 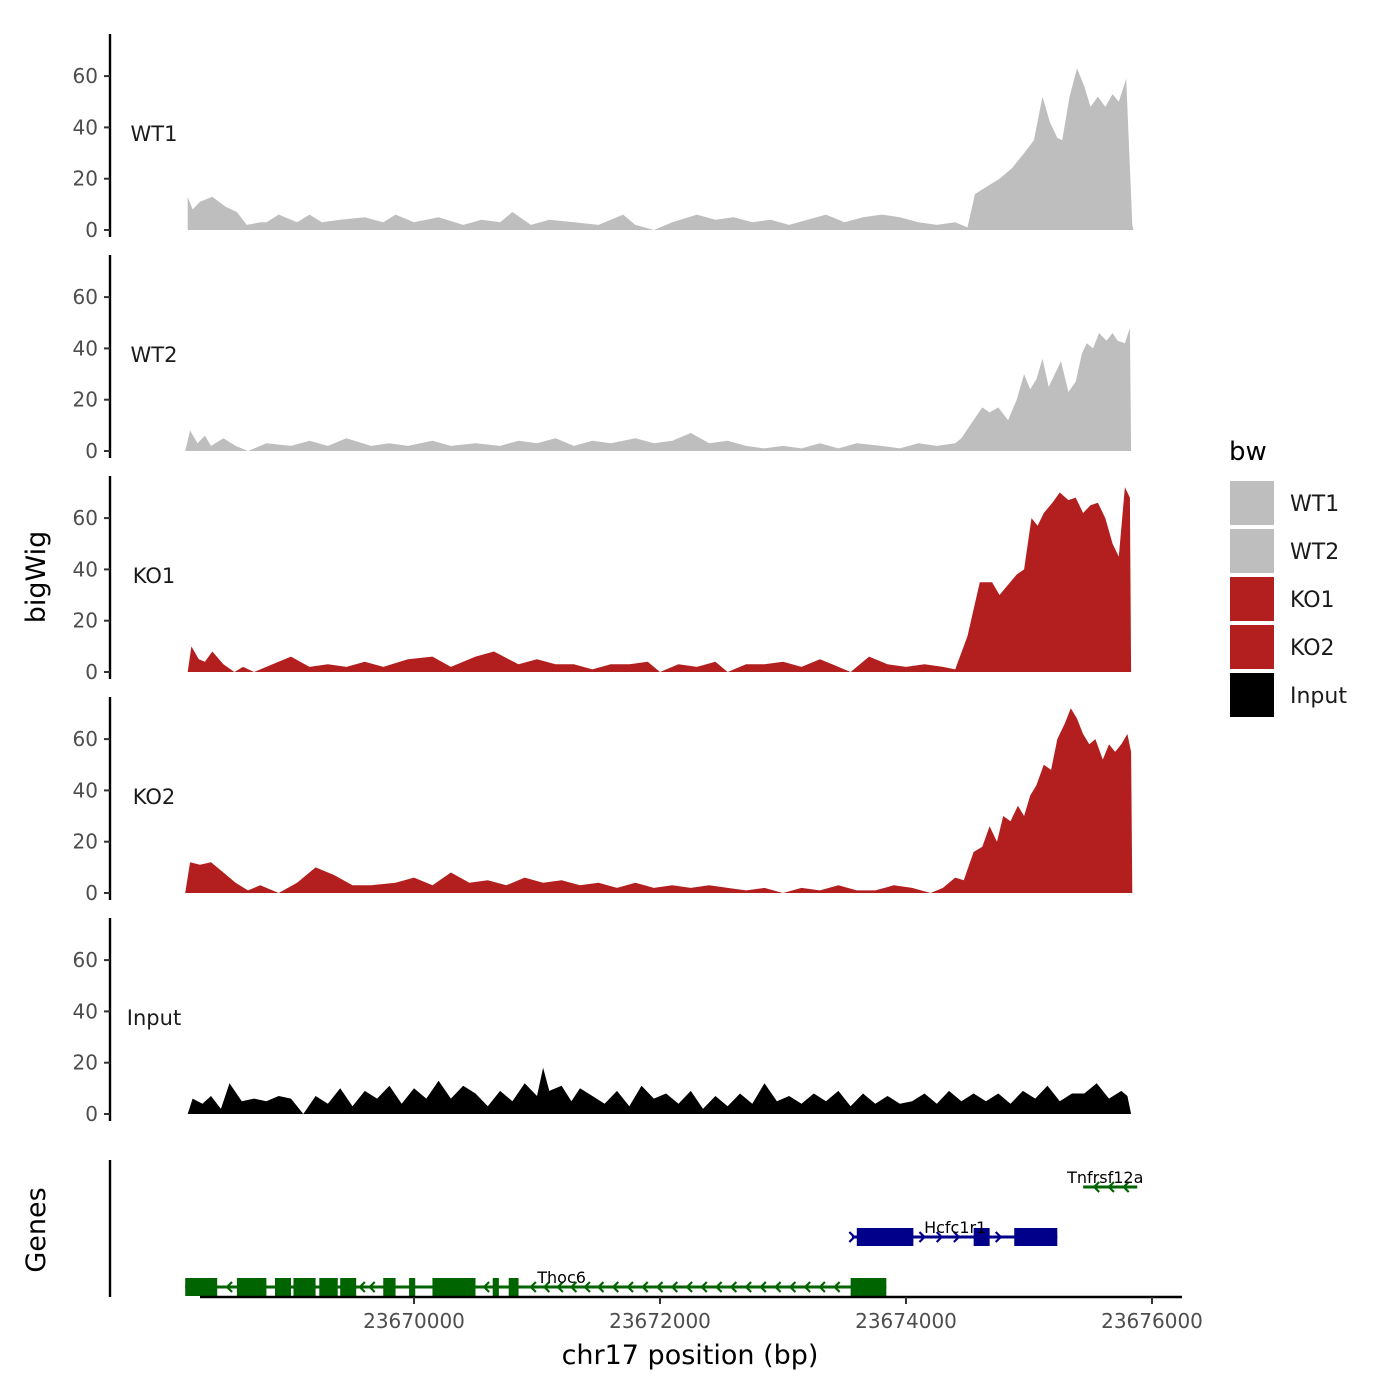 I want to click on legend-swatch-input, so click(x=1252, y=695).